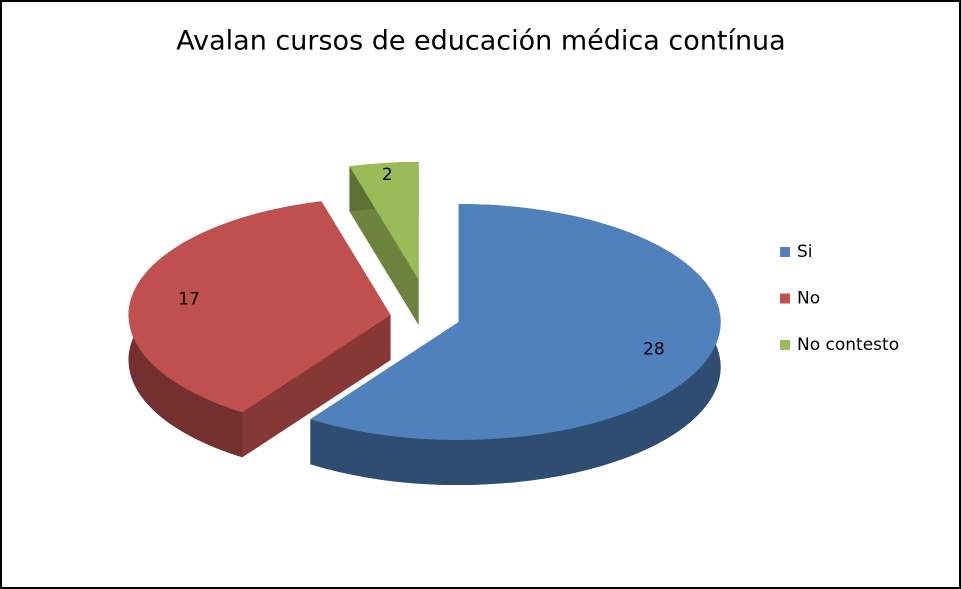 The height and width of the screenshot is (589, 961). I want to click on data-label: 2, so click(387, 175).